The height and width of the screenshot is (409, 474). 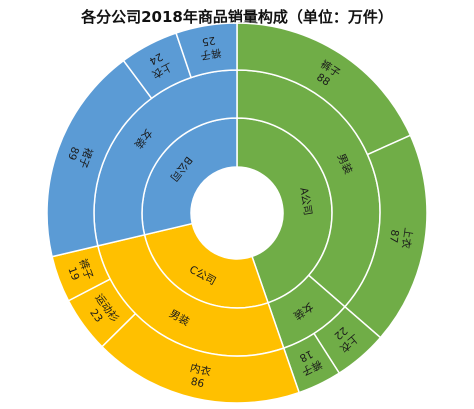 What do you see at coordinates (237, 213) in the screenshot?
I see `sunburst-center-hole` at bounding box center [237, 213].